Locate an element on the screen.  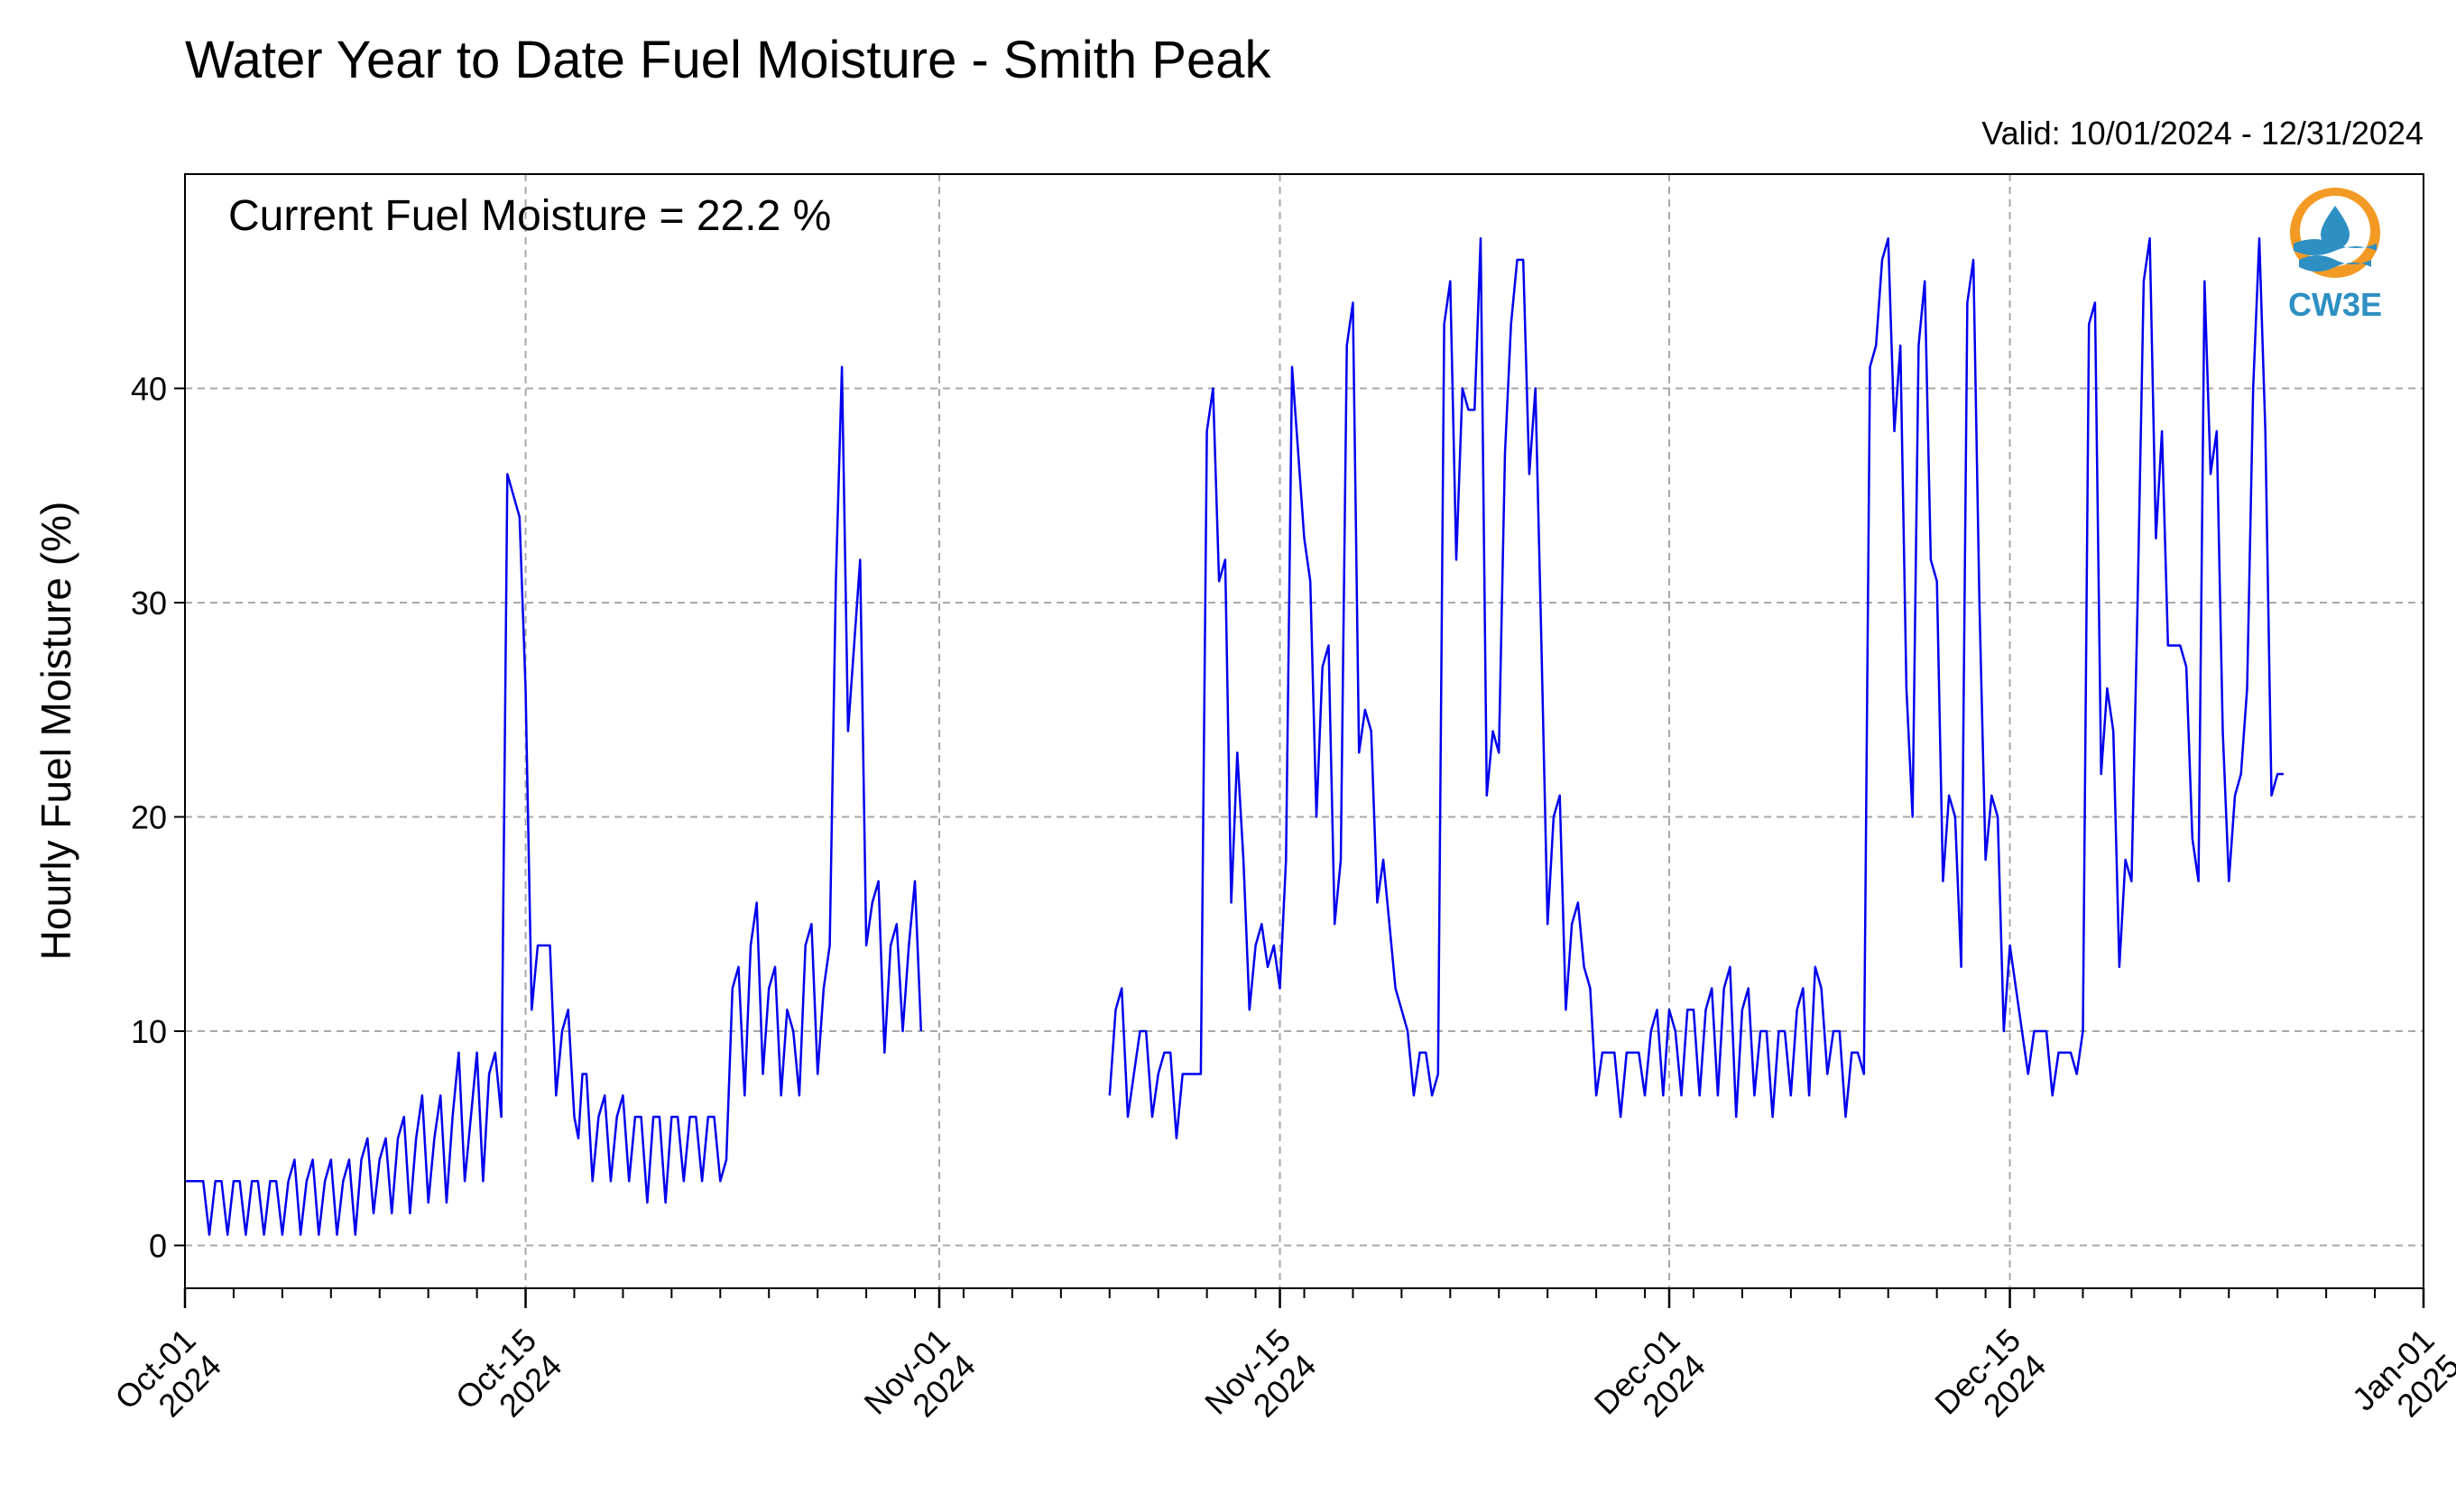
y-tick-label: 40 is located at coordinates (149, 389).